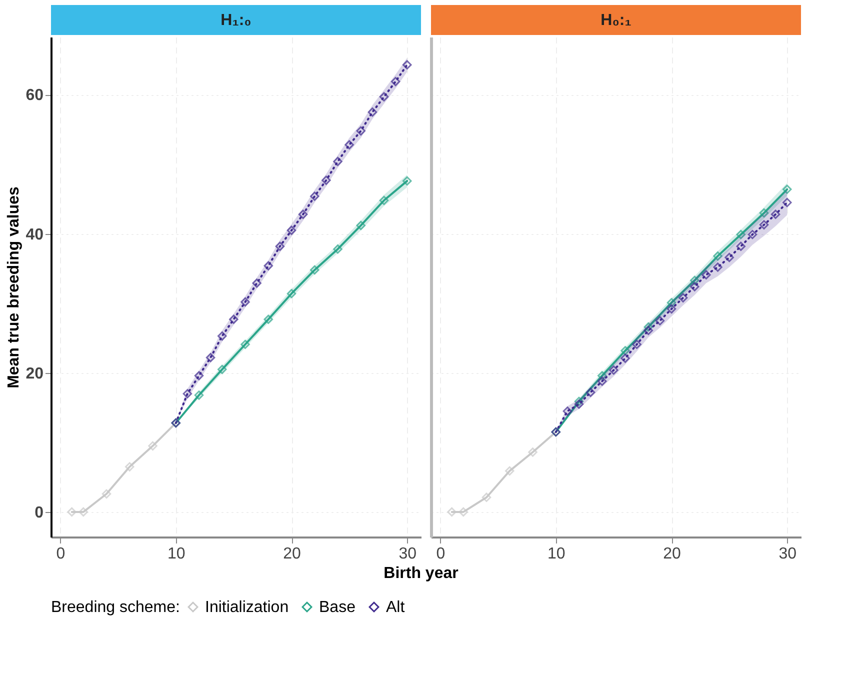 Image resolution: width=865 pixels, height=695 pixels. What do you see at coordinates (236, 20) in the screenshot?
I see `chart-title: H₁:₀` at bounding box center [236, 20].